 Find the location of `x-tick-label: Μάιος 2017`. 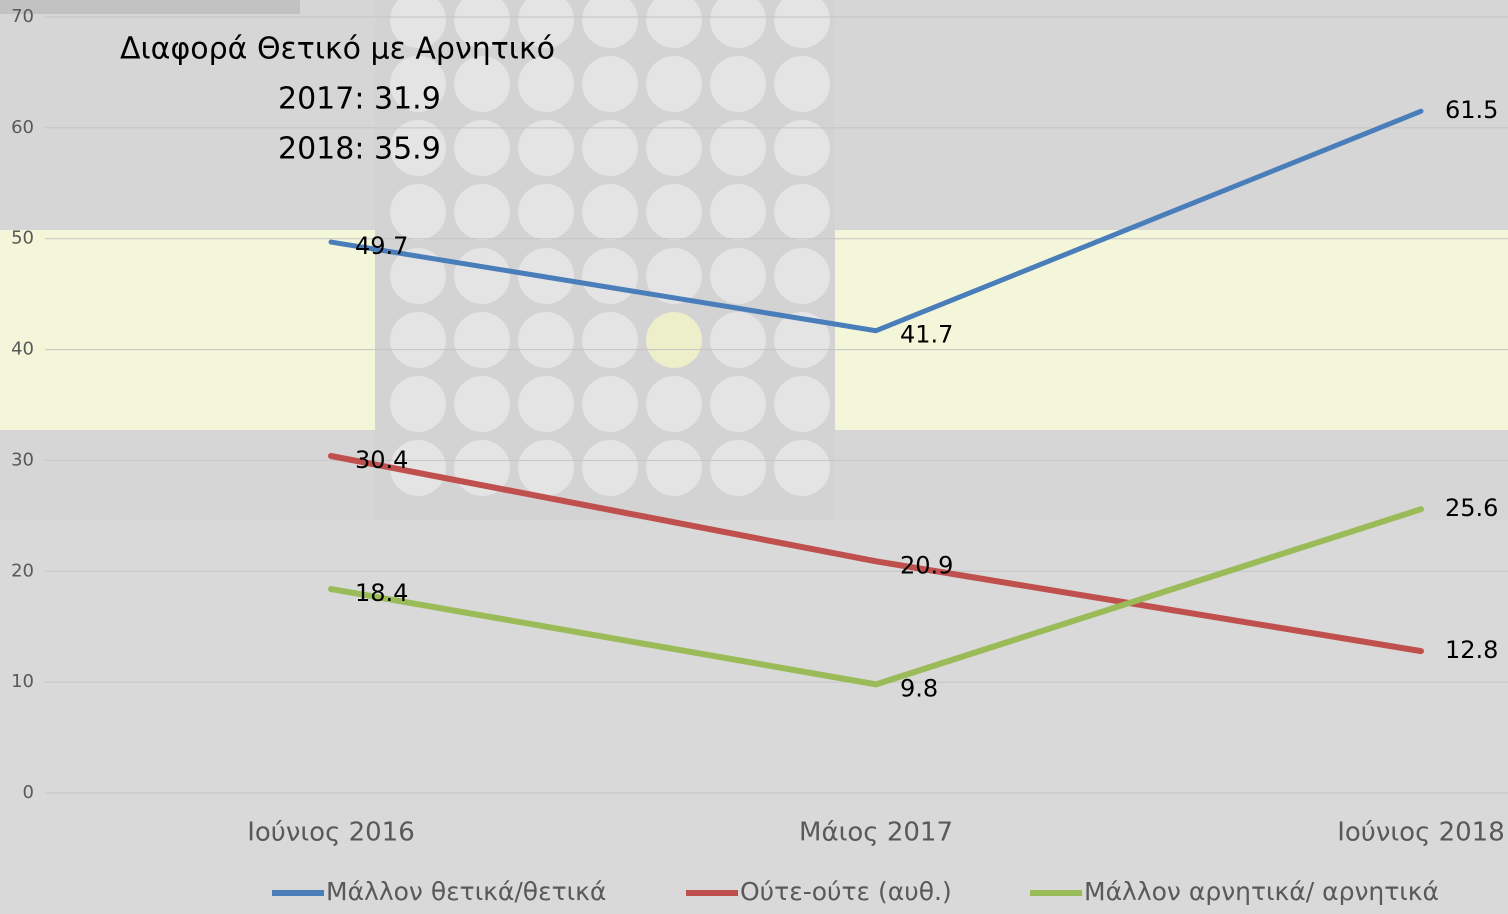

x-tick-label: Μάιος 2017 is located at coordinates (876, 833).